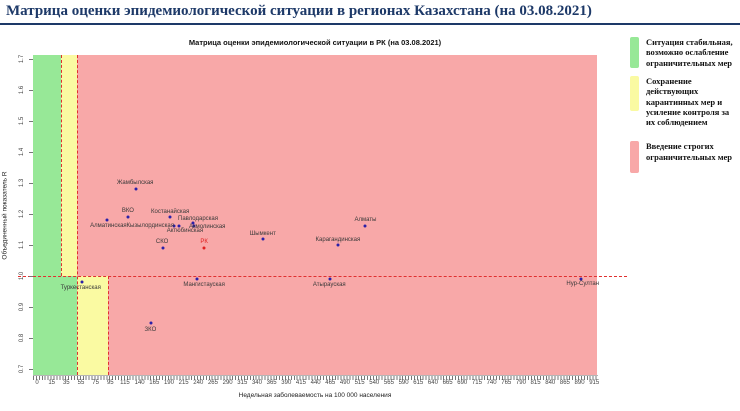  Describe the element at coordinates (204, 285) in the screenshot. I see `data-point-label: Мангистауская` at that location.